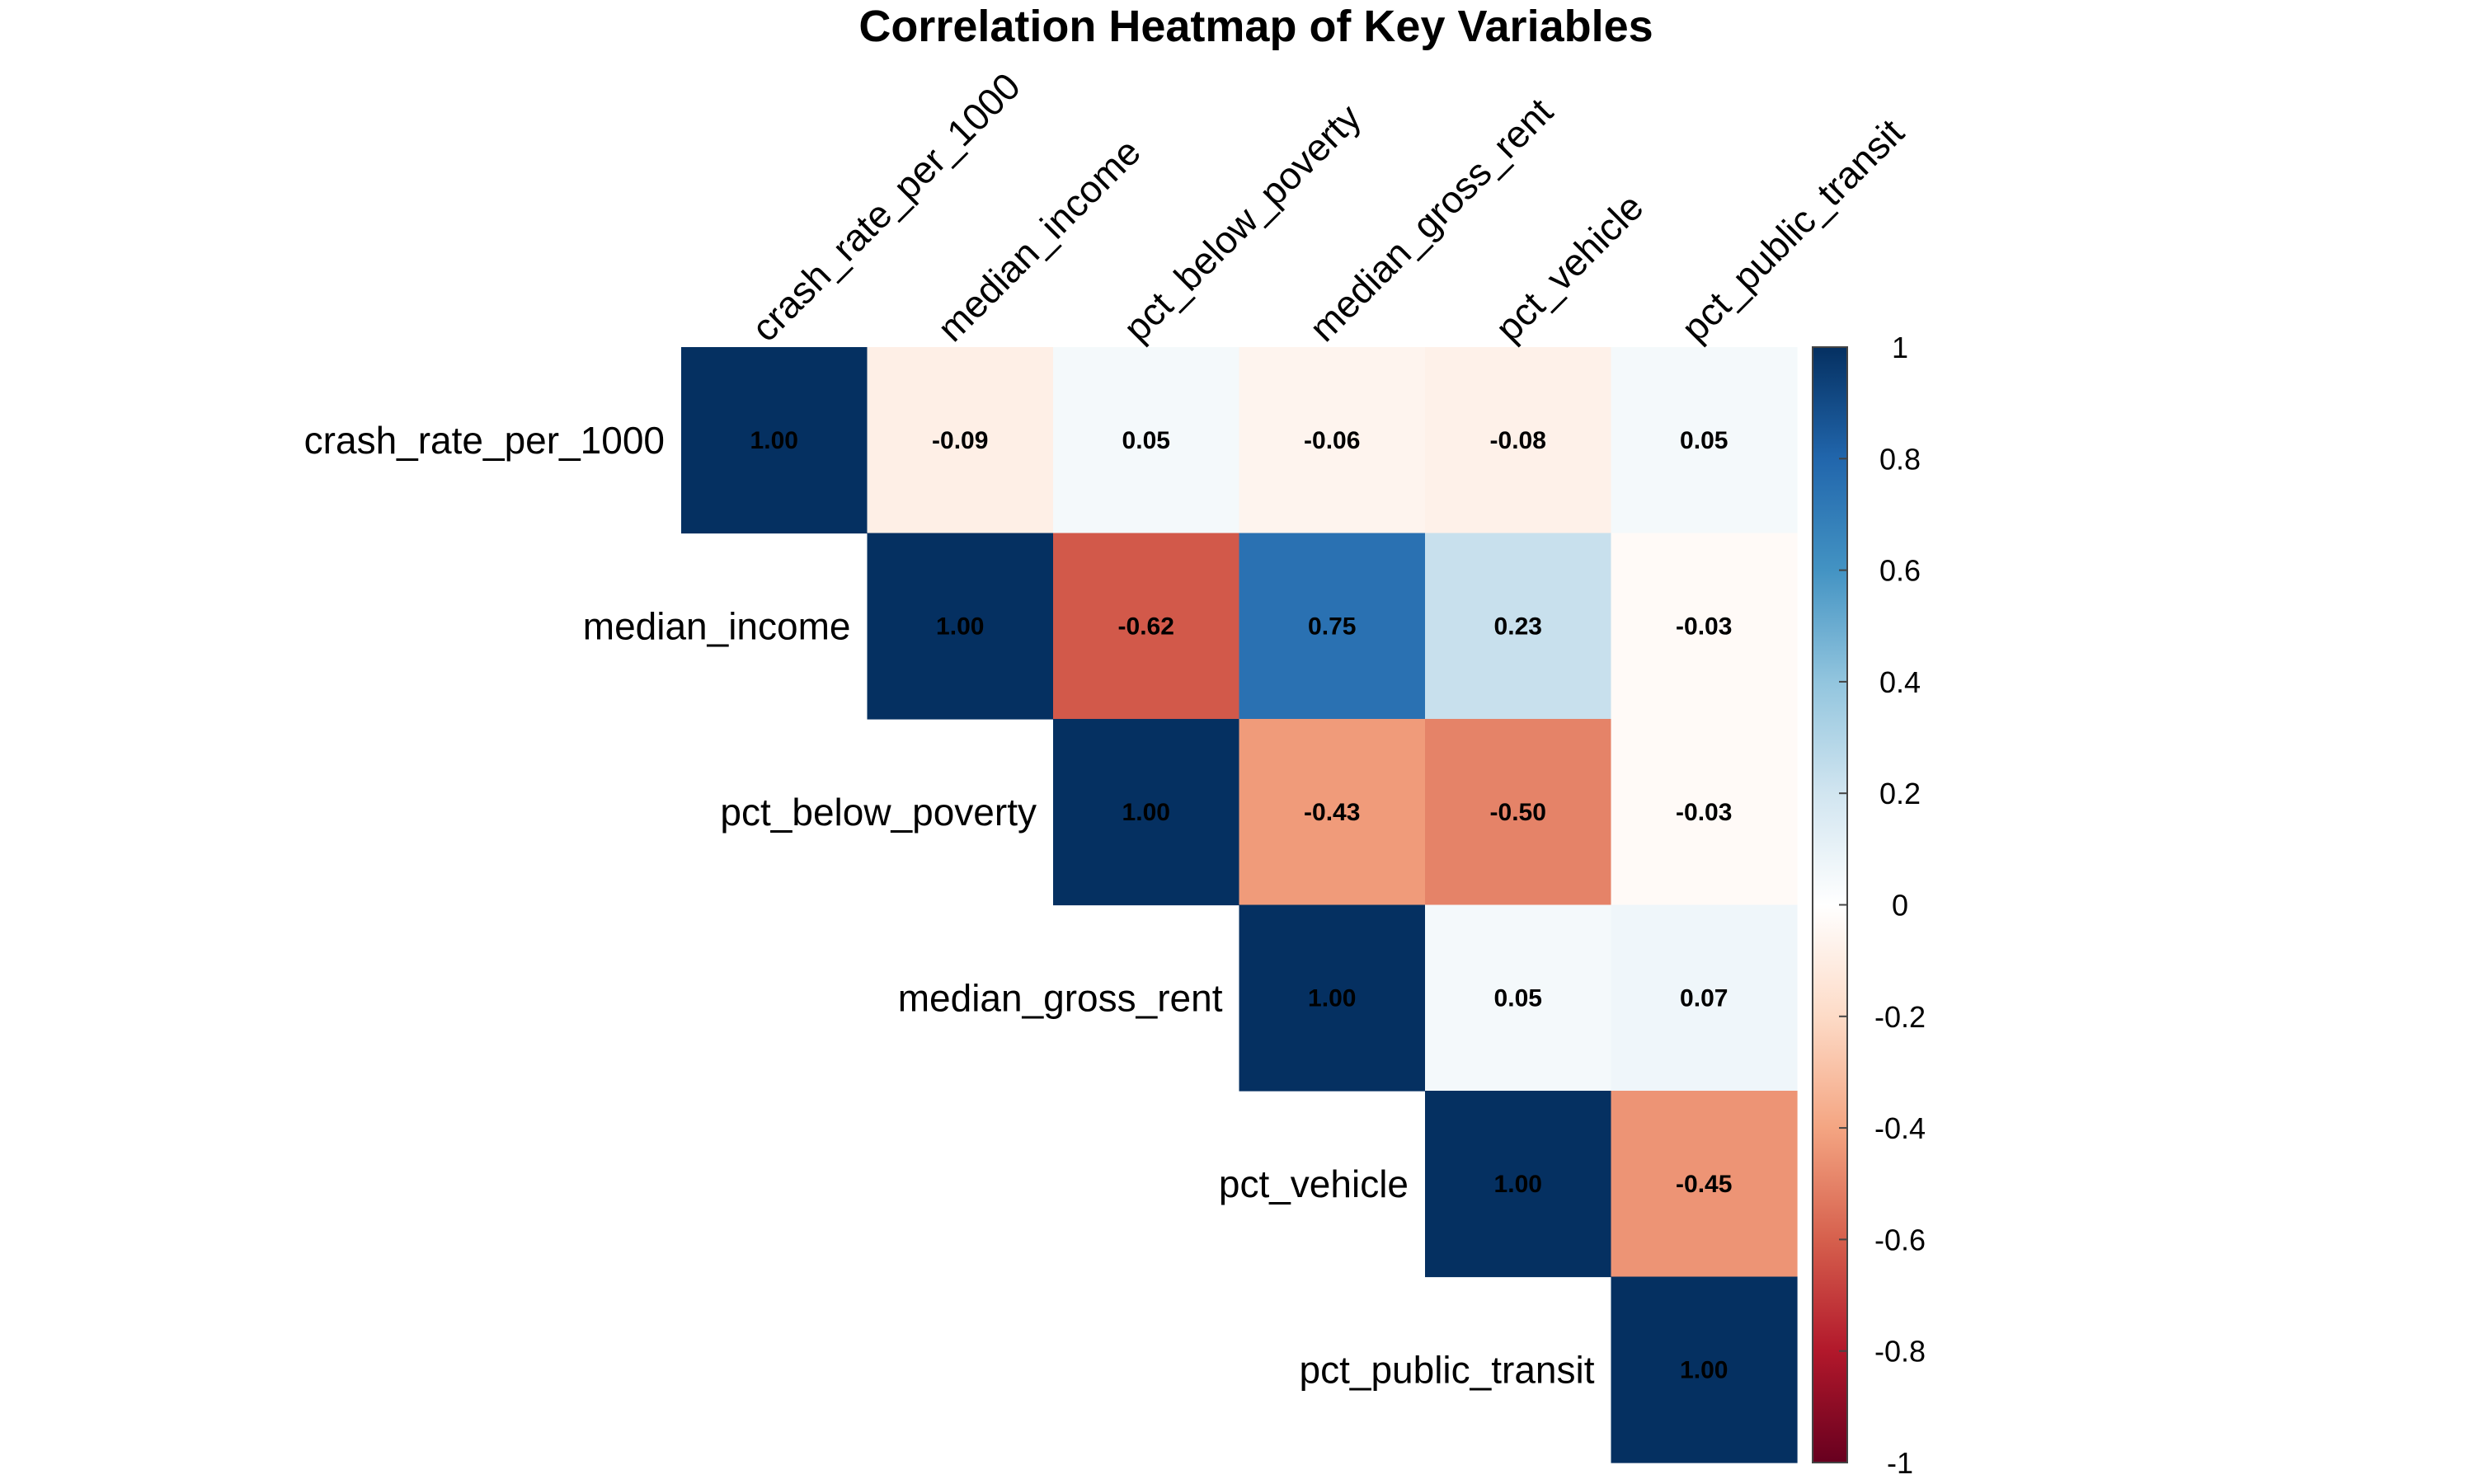  Describe the element at coordinates (1900, 459) in the screenshot. I see `colorbar-tick-label: 0.8` at that location.